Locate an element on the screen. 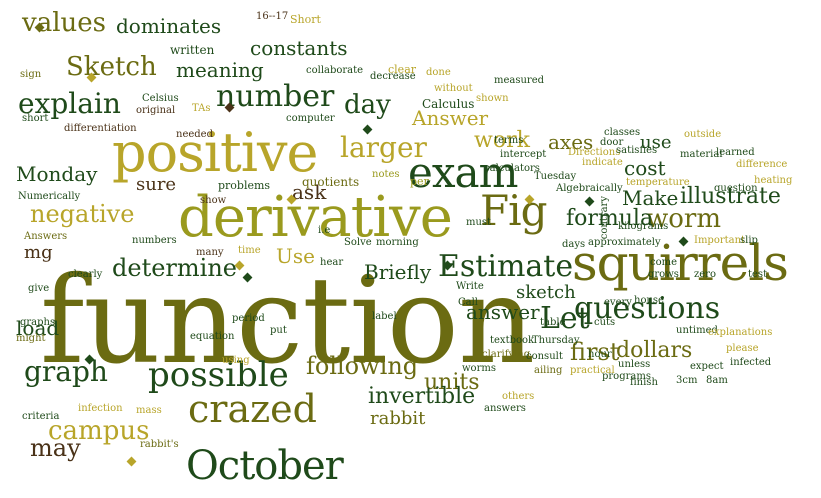  word-cloud-word: Monday is located at coordinates (57, 174).